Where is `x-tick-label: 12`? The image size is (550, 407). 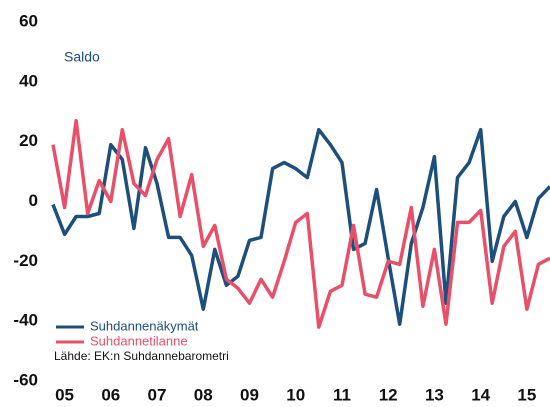 x-tick-label: 12 is located at coordinates (388, 394).